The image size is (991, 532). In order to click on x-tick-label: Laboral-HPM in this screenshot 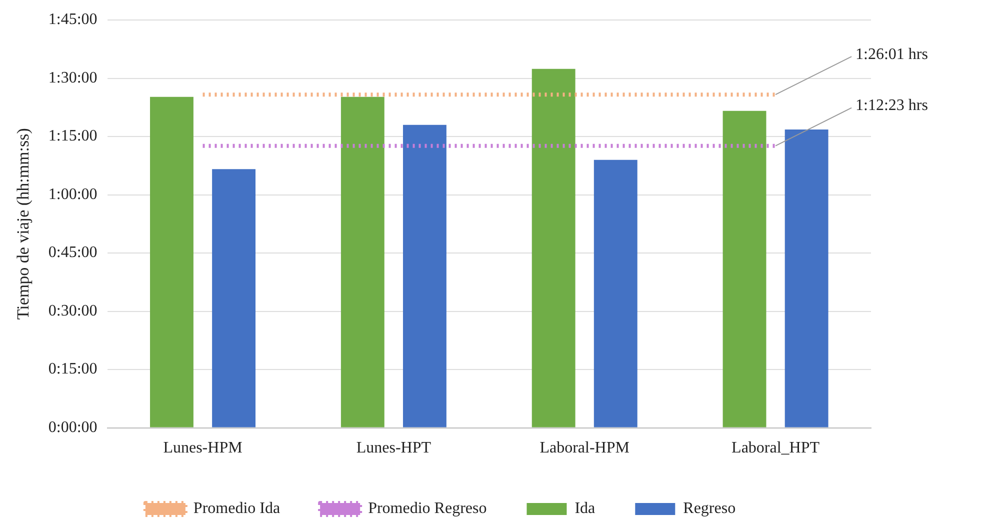, I will do `click(585, 448)`.